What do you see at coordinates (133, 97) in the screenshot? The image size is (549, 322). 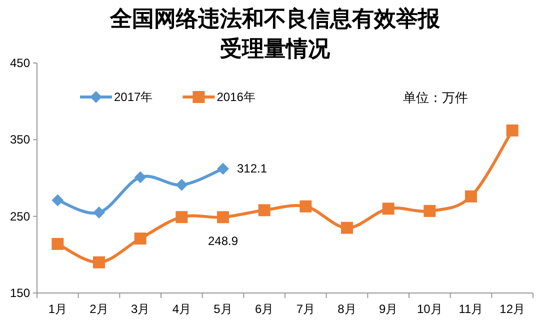 I see `legend-label: 2017年` at bounding box center [133, 97].